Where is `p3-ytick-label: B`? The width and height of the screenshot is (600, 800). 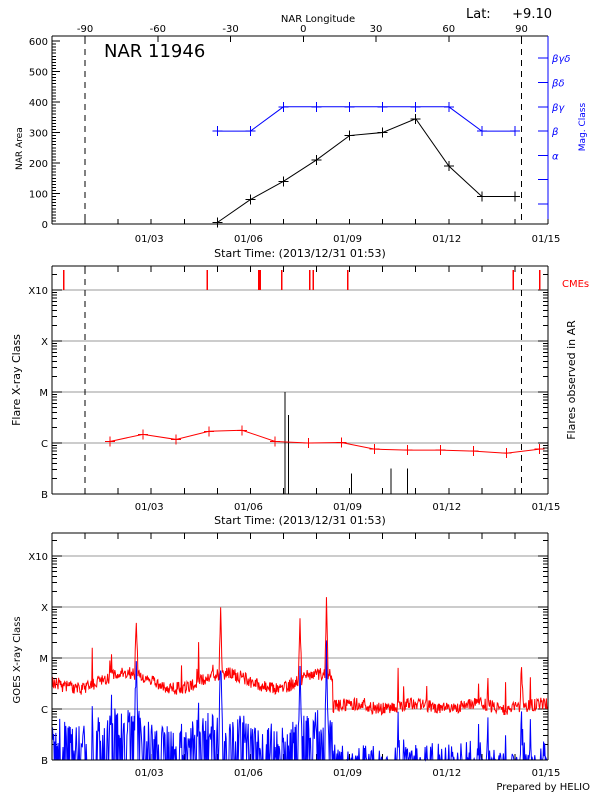 p3-ytick-label: B is located at coordinates (44, 761).